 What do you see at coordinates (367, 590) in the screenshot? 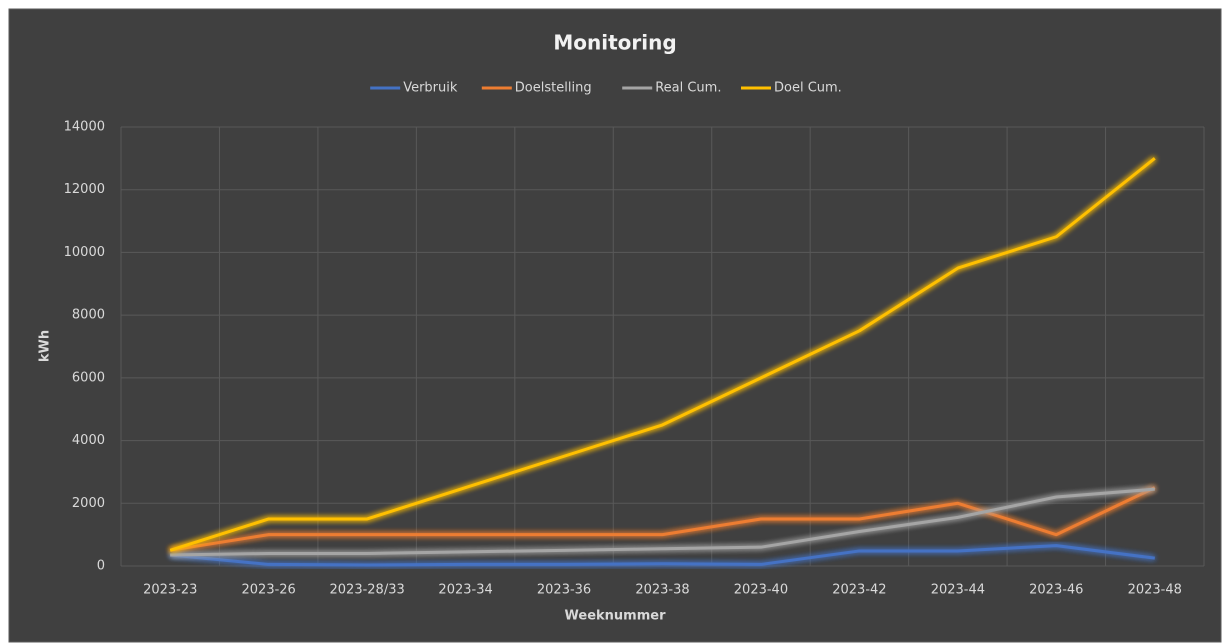
I see `x-tick-label: 2023-28/33` at bounding box center [367, 590].